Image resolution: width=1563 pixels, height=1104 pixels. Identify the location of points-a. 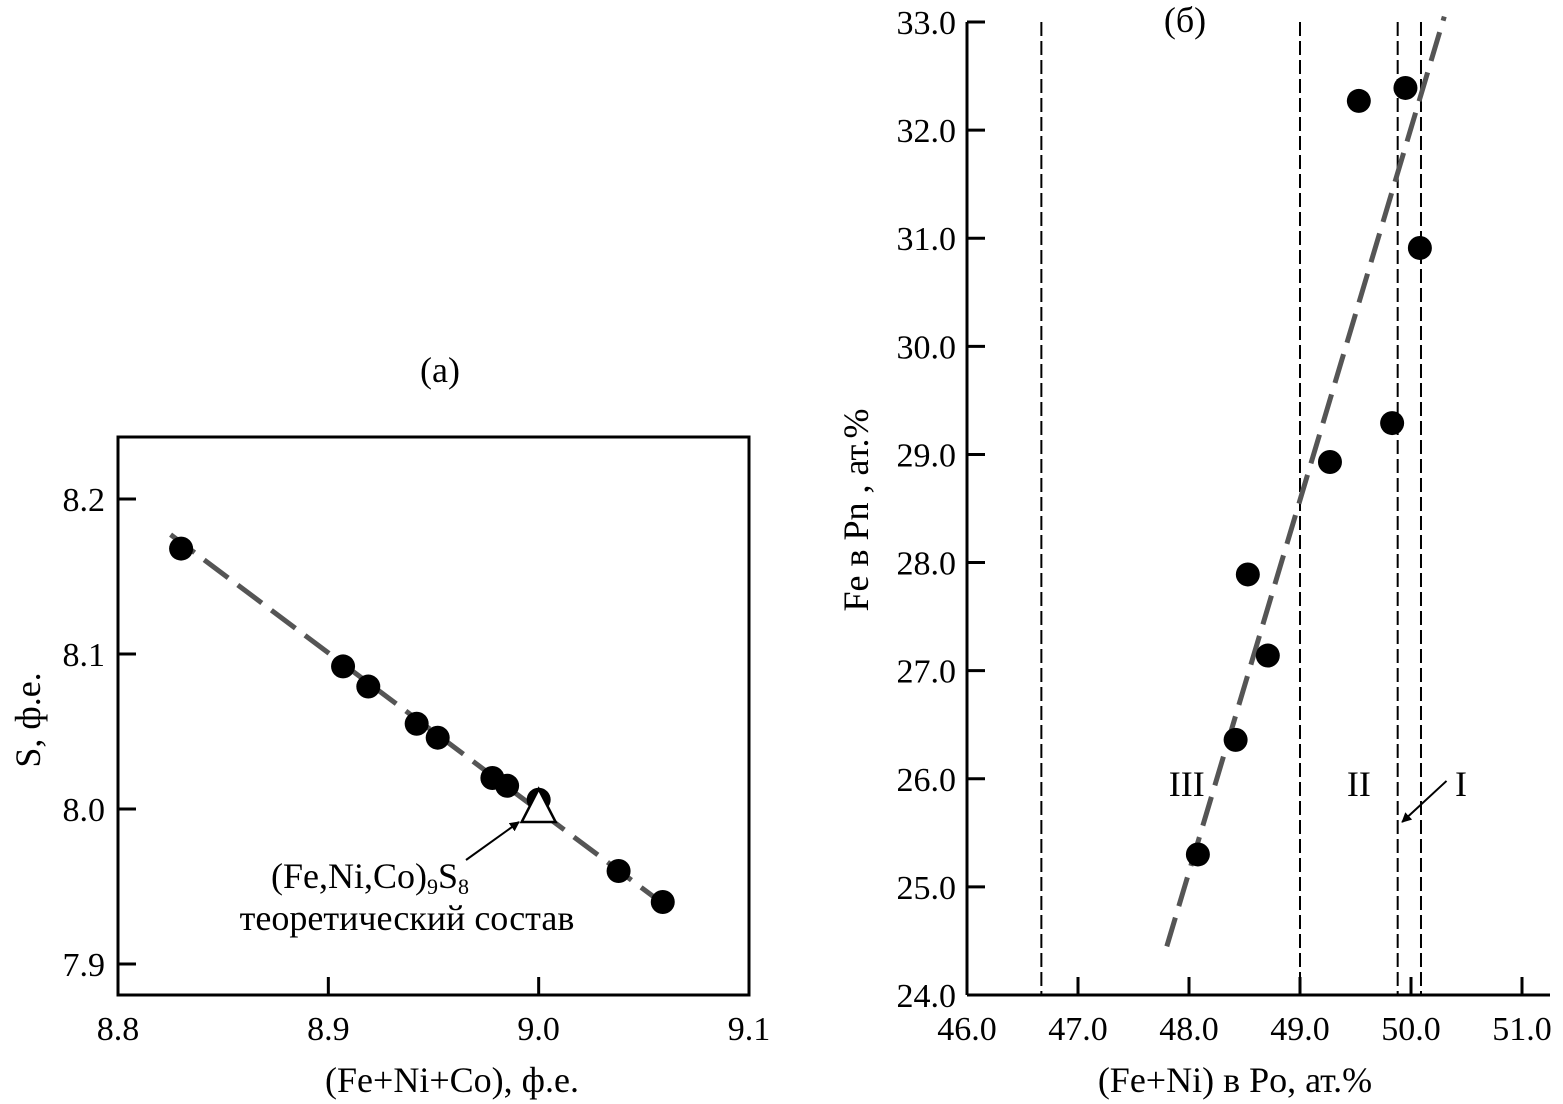
(422, 725).